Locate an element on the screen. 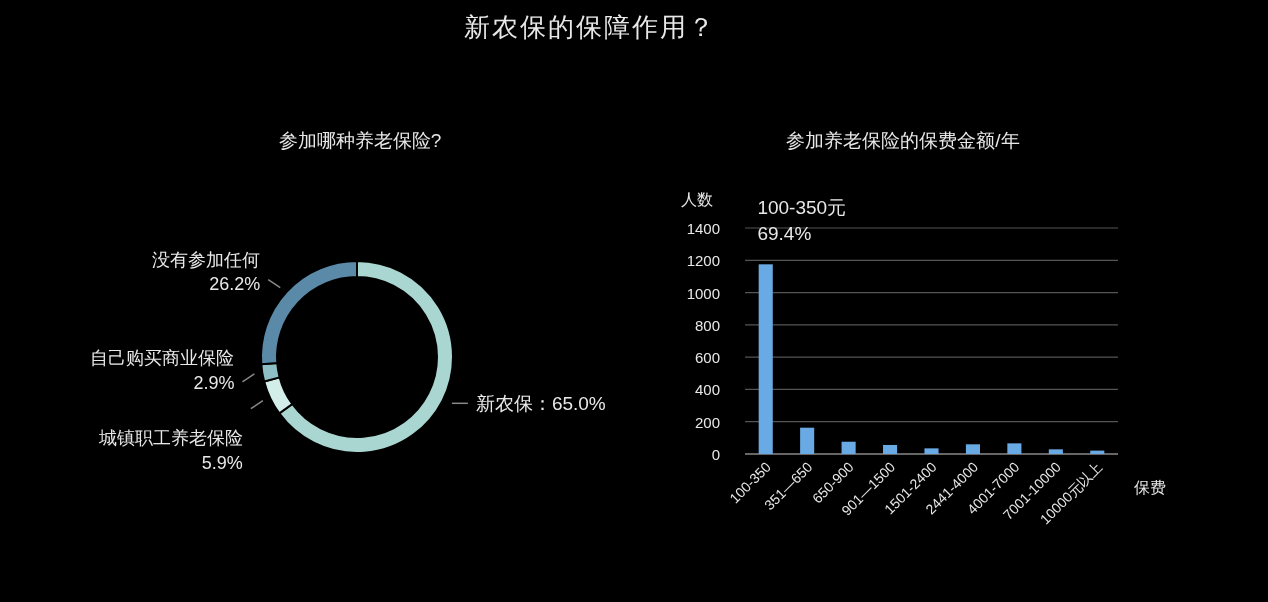 Image resolution: width=1268 pixels, height=602 pixels. y-tick-label: 400 is located at coordinates (707, 390).